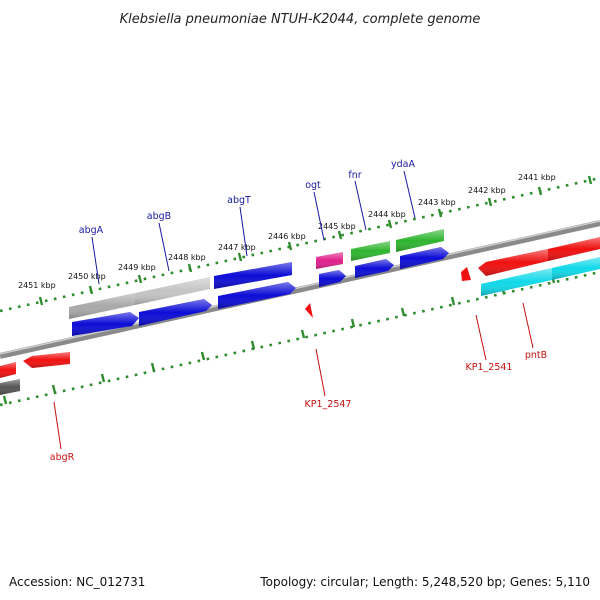  I want to click on gene-label-pntB: pntB, so click(536, 355).